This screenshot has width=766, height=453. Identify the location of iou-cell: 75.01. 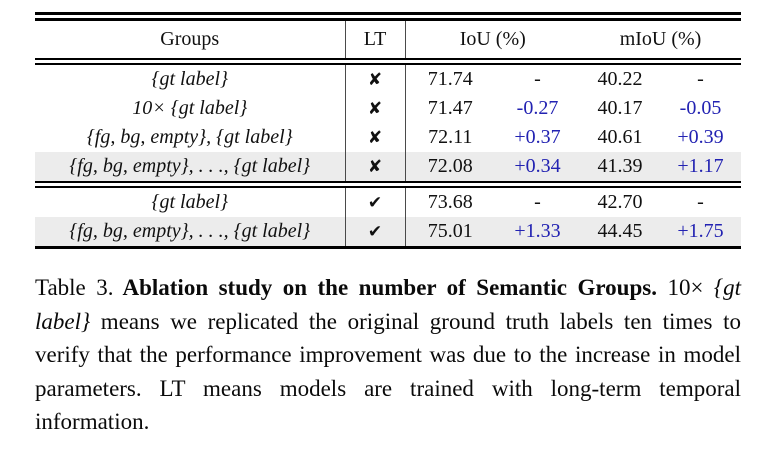
(450, 233).